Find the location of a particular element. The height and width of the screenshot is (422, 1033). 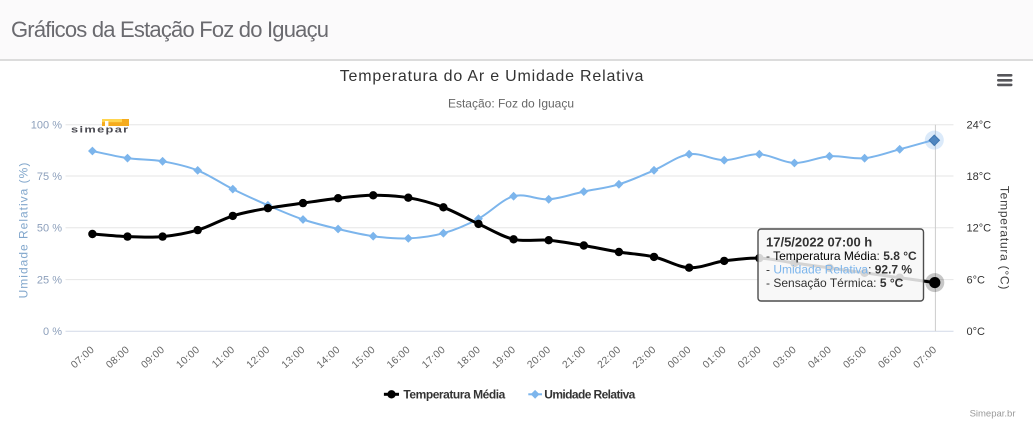

svg-text: Temperatura Média is located at coordinates (454, 394).